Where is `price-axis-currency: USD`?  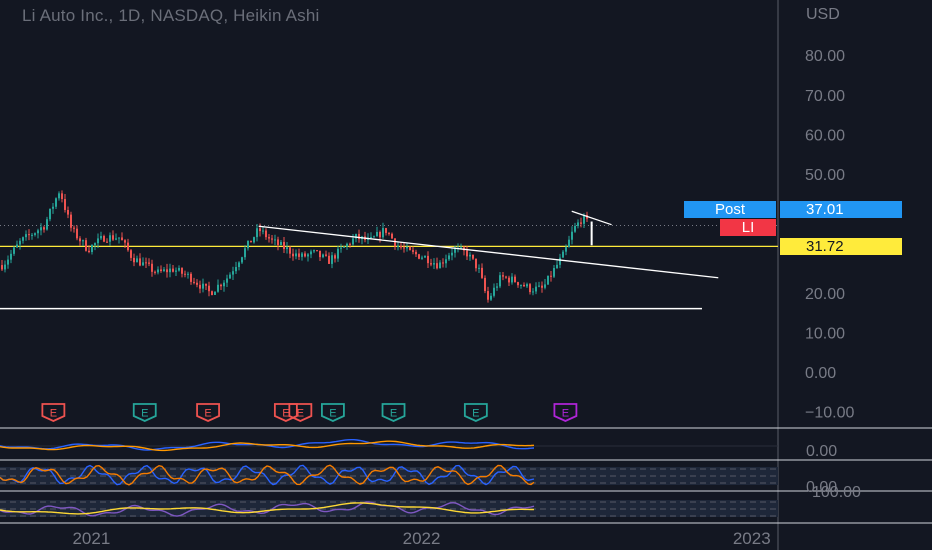 price-axis-currency: USD is located at coordinates (823, 14).